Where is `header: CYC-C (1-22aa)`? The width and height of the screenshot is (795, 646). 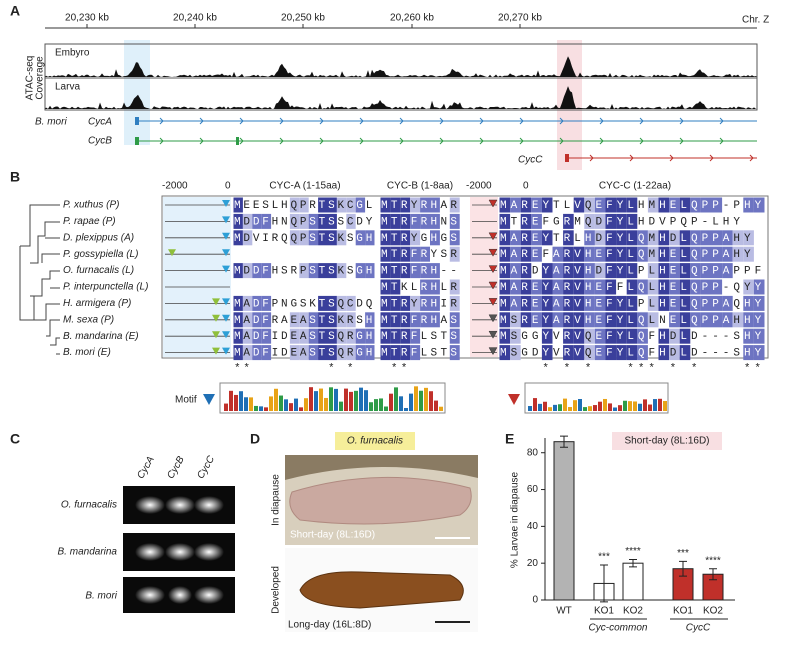 header: CYC-C (1-22aa) is located at coordinates (635, 186).